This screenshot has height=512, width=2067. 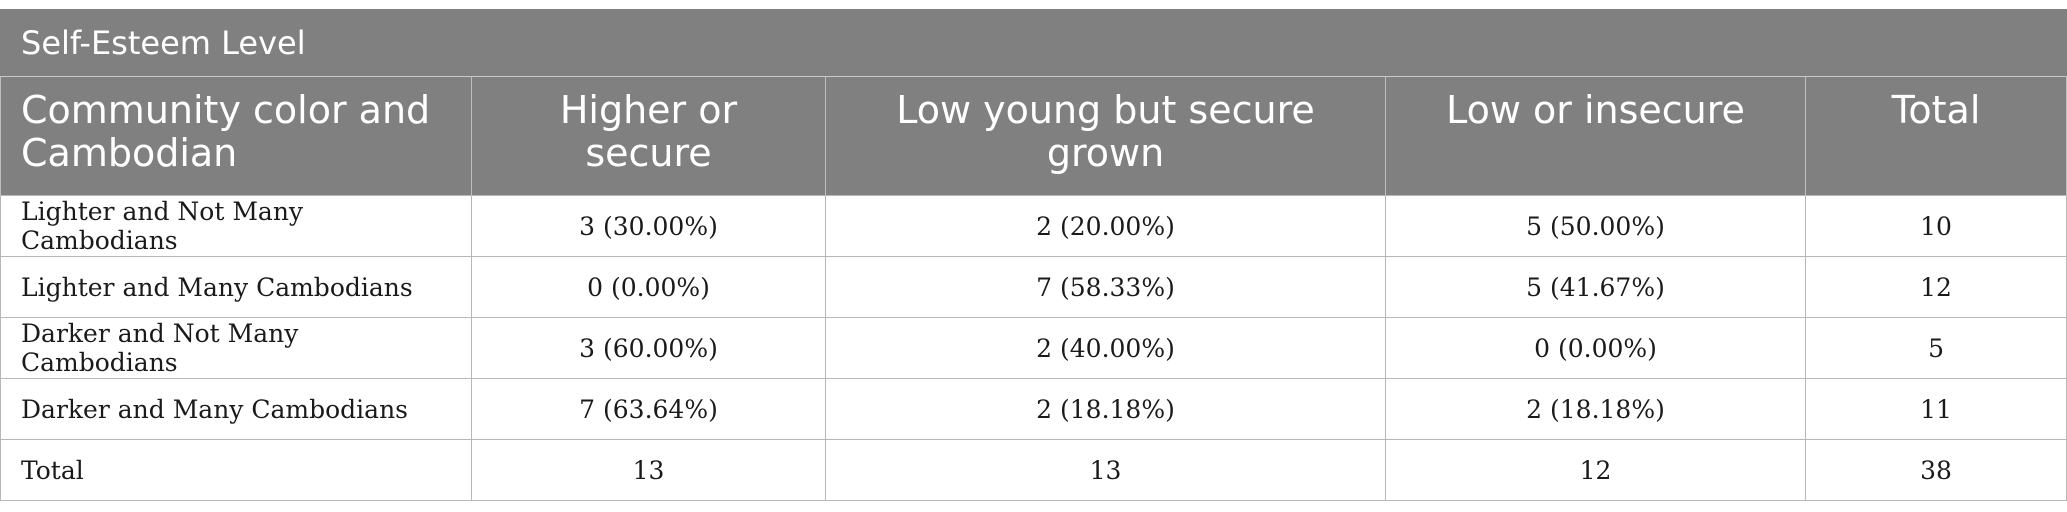 What do you see at coordinates (648, 348) in the screenshot?
I see `table-cell: 3 (60.00%)` at bounding box center [648, 348].